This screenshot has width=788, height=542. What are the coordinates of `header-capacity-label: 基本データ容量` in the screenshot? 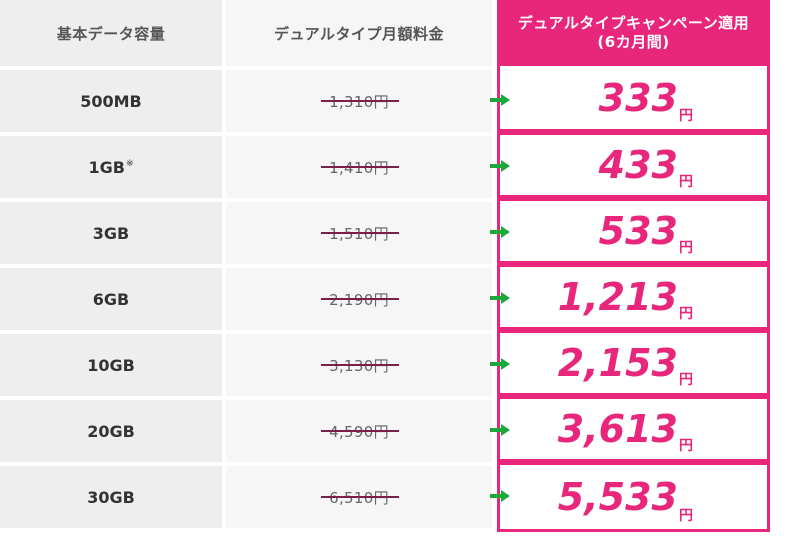 It's located at (111, 33).